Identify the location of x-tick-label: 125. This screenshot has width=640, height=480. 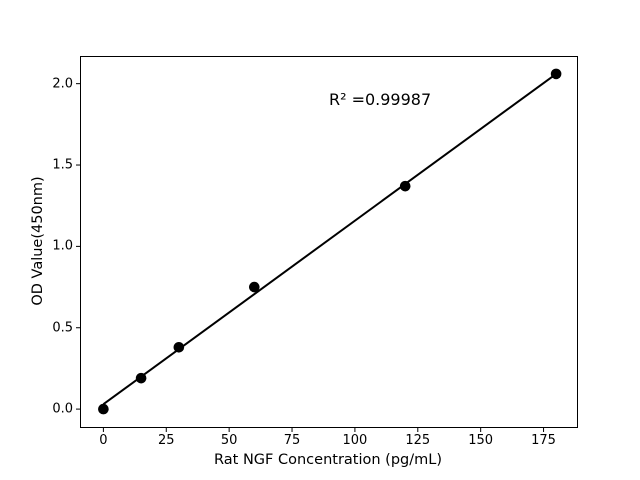
(418, 440).